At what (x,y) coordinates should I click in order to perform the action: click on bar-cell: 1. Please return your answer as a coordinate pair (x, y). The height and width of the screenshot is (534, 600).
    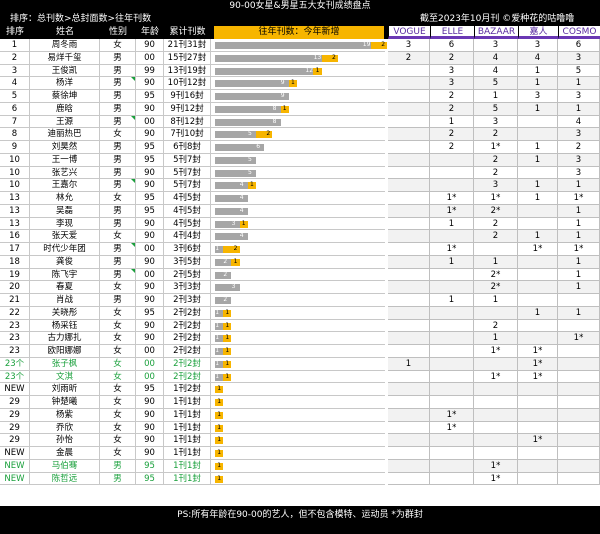
    Looking at the image, I should click on (298, 440).